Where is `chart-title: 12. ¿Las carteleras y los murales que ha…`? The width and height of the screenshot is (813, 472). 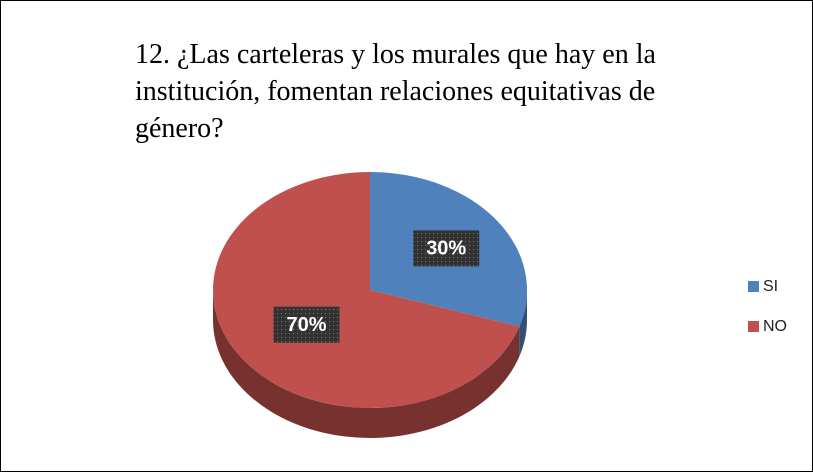 chart-title: 12. ¿Las carteleras y los murales que ha… is located at coordinates (395, 91).